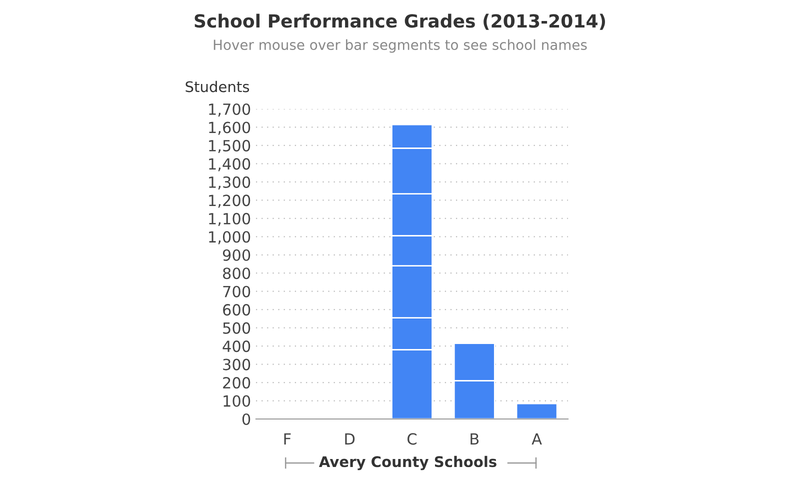  Describe the element at coordinates (229, 128) in the screenshot. I see `y-tick-label: 1,600` at that location.